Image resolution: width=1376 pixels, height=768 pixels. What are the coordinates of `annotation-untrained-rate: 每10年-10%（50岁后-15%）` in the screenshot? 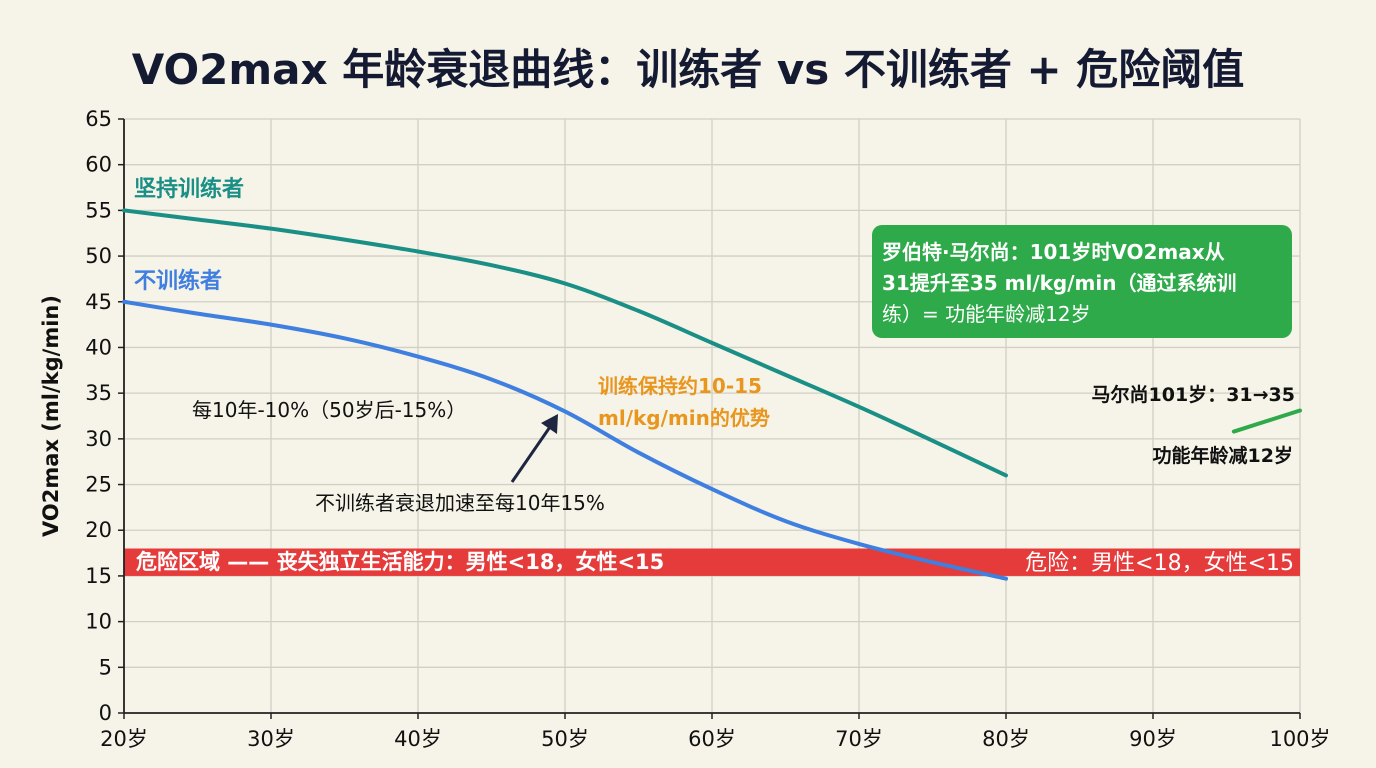 It's located at (329, 410).